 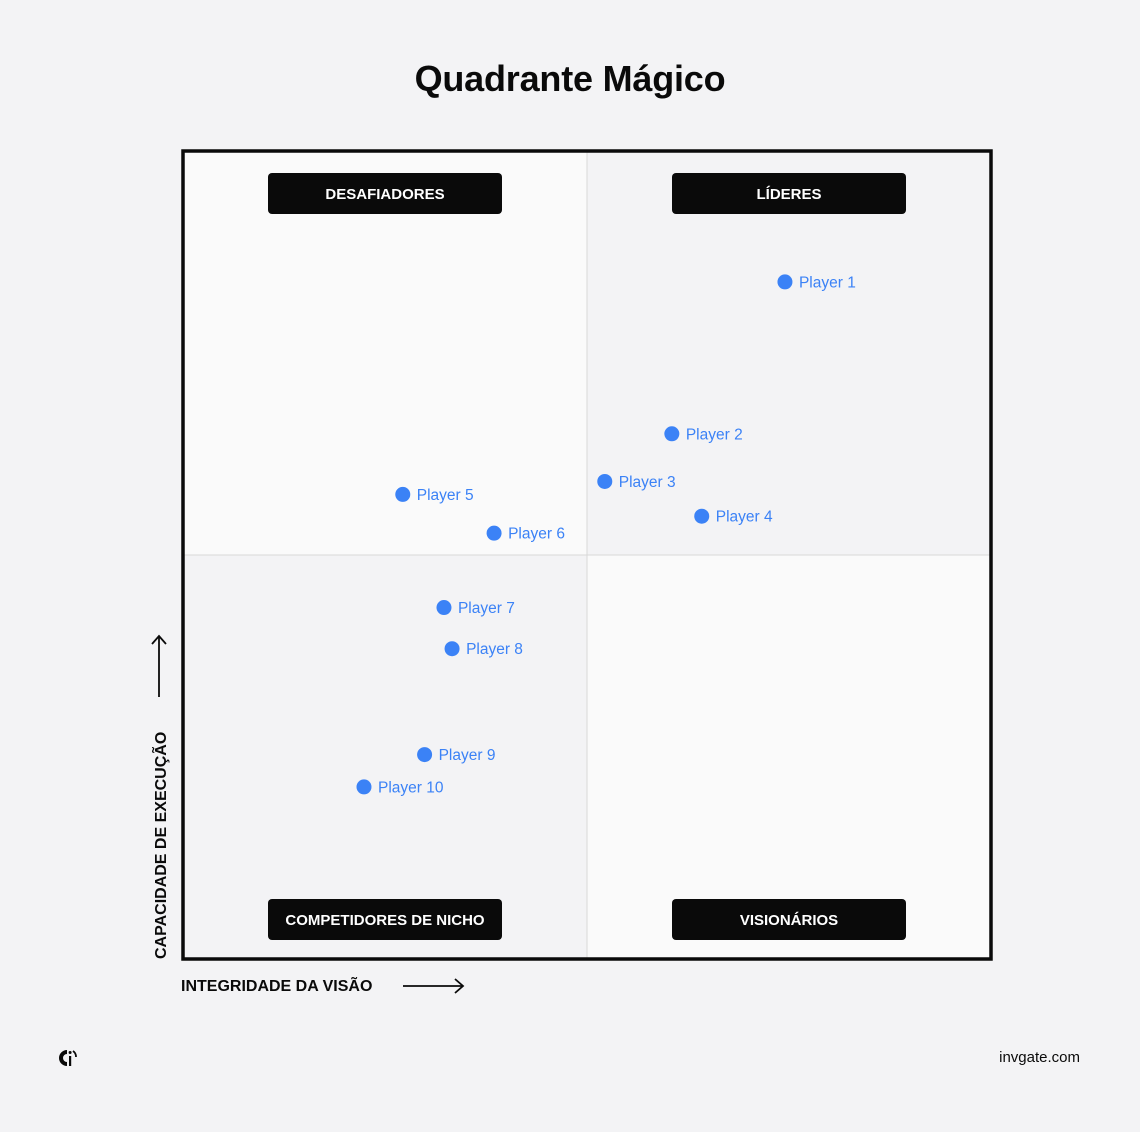 What do you see at coordinates (827, 282) in the screenshot?
I see `player-label-1: Player 1` at bounding box center [827, 282].